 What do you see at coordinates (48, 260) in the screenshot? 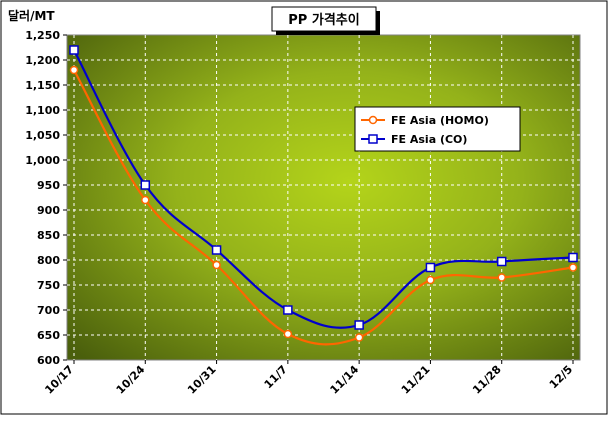
I see `y-tick-label: 800` at bounding box center [48, 260].